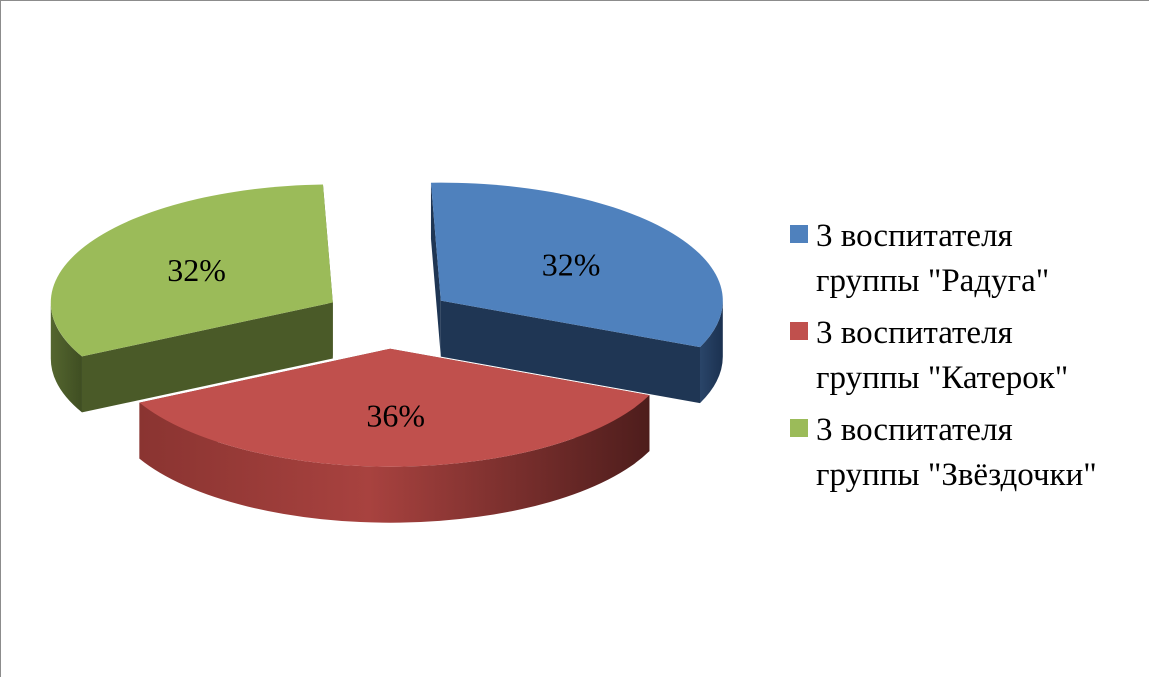 The image size is (1149, 677). I want to click on legend-item-raduga: 3 воспитателя группы "Радуга", so click(967, 259).